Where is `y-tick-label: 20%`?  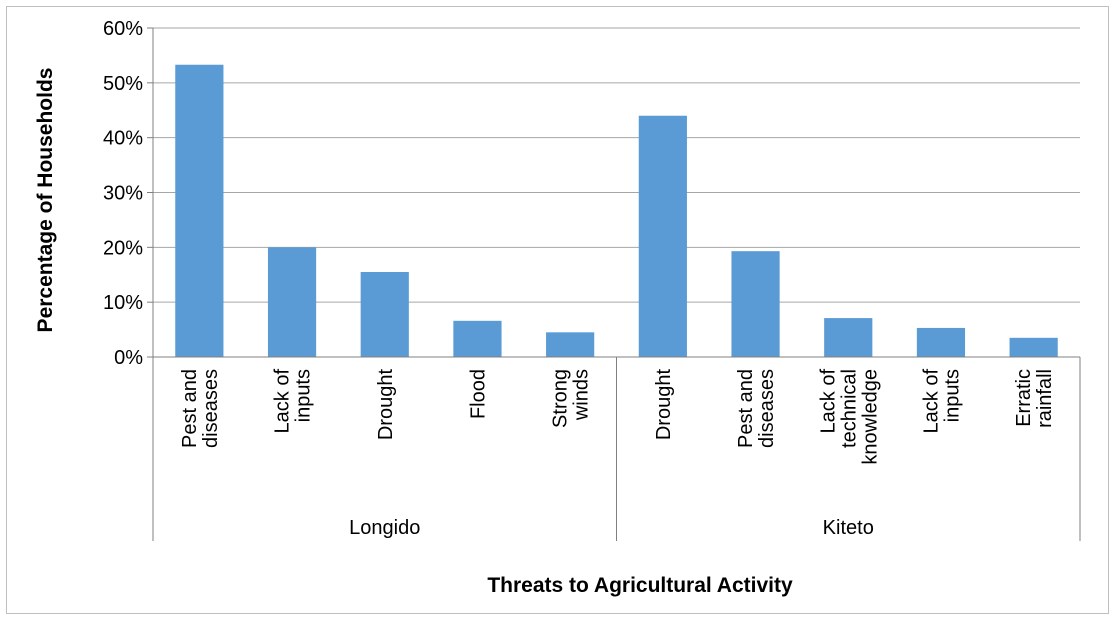 y-tick-label: 20% is located at coordinates (123, 248).